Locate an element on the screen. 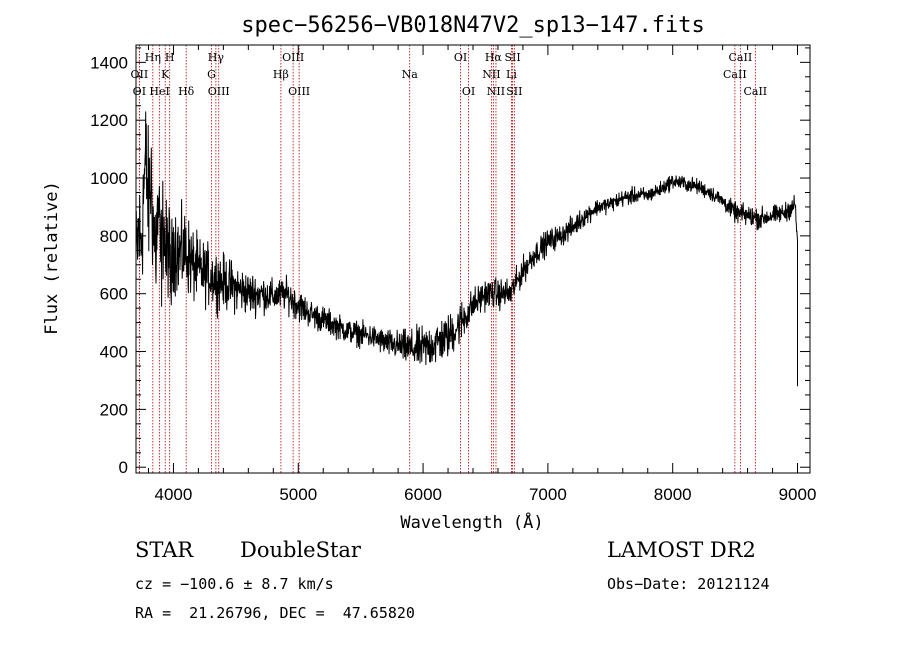 This screenshot has width=900, height=649. x-tick-label: 8000 is located at coordinates (673, 494).